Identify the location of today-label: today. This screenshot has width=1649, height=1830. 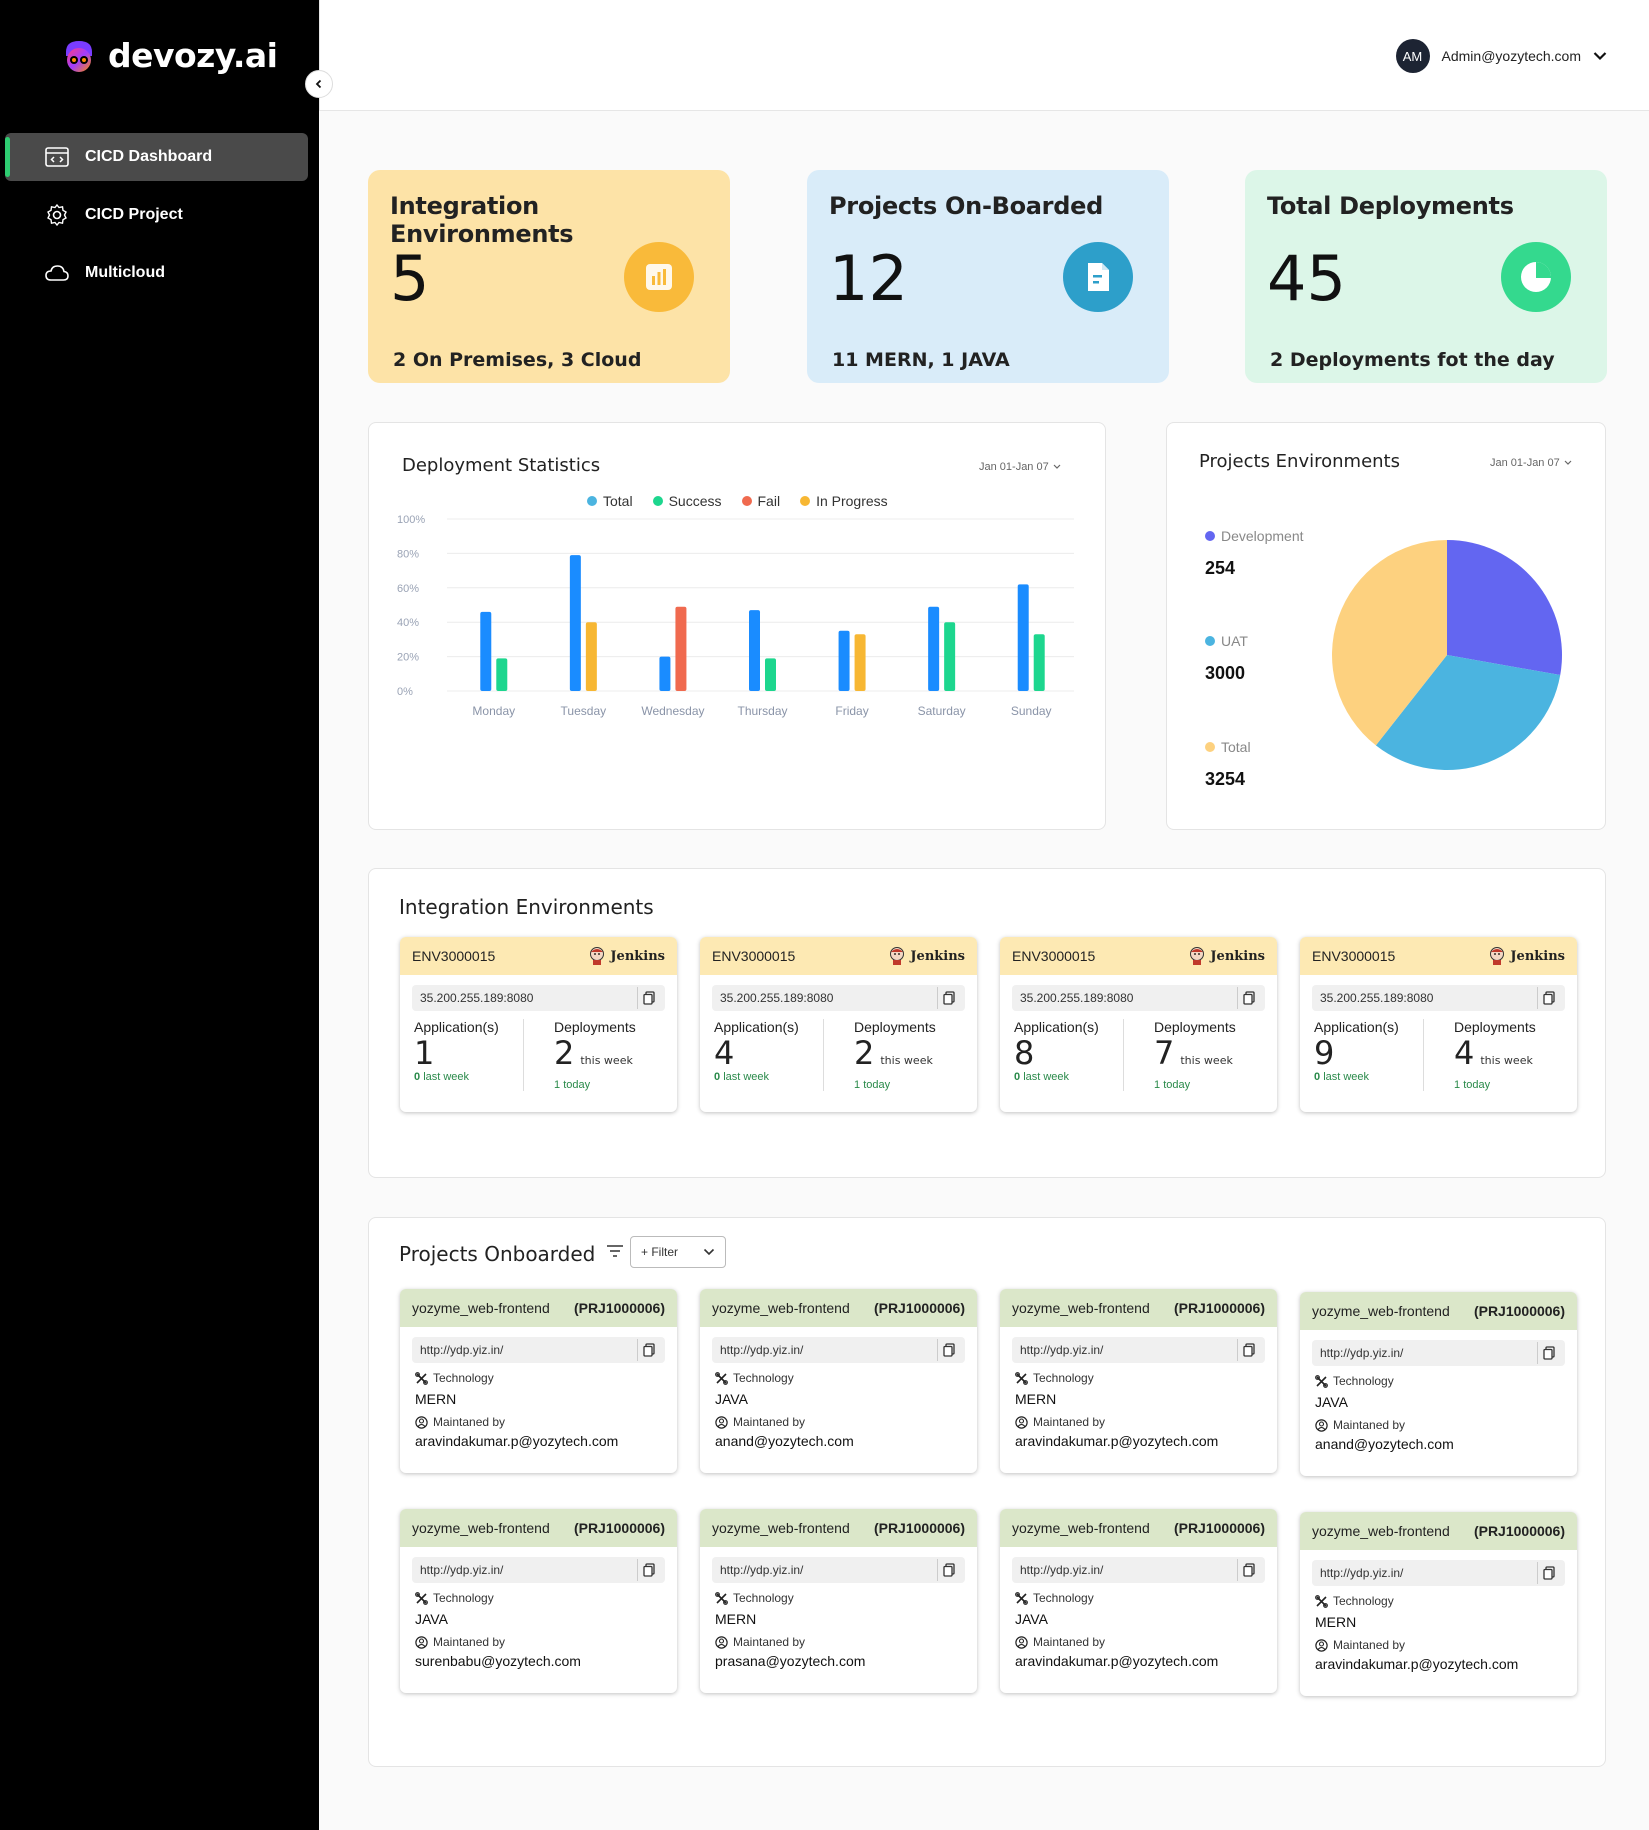
(577, 1085).